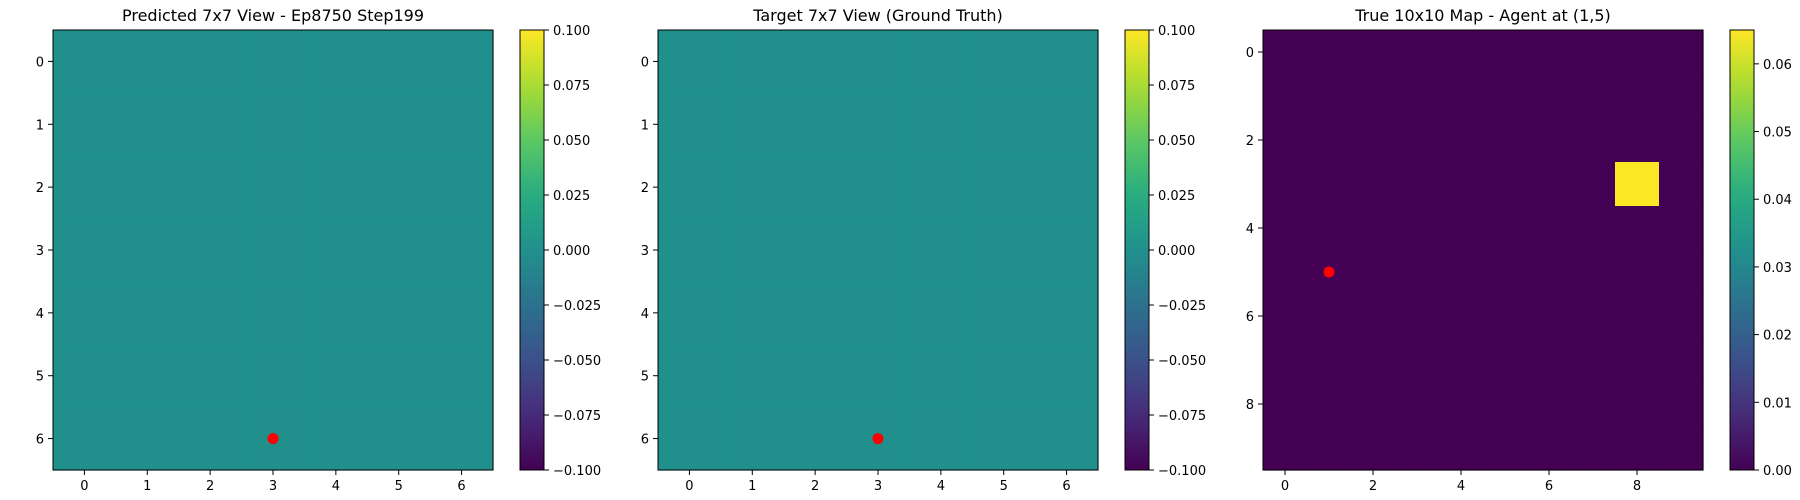 This screenshot has height=500, width=1800. Describe the element at coordinates (1777, 200) in the screenshot. I see `colorbar-tick-label: 0.04` at that location.